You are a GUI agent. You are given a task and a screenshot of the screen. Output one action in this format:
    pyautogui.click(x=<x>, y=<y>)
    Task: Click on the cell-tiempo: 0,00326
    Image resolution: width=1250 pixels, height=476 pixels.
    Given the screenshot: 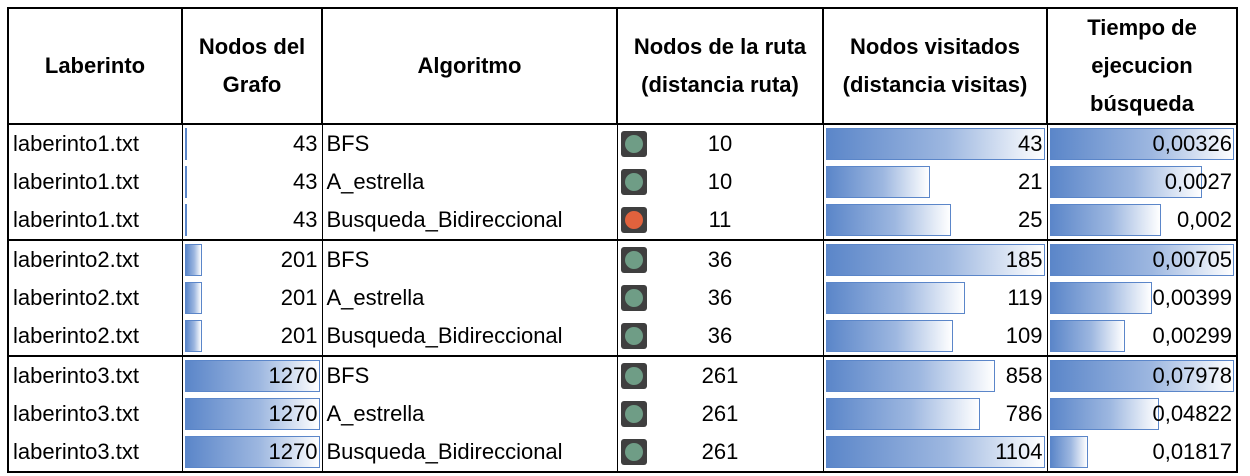 What is the action you would take?
    pyautogui.click(x=1142, y=143)
    